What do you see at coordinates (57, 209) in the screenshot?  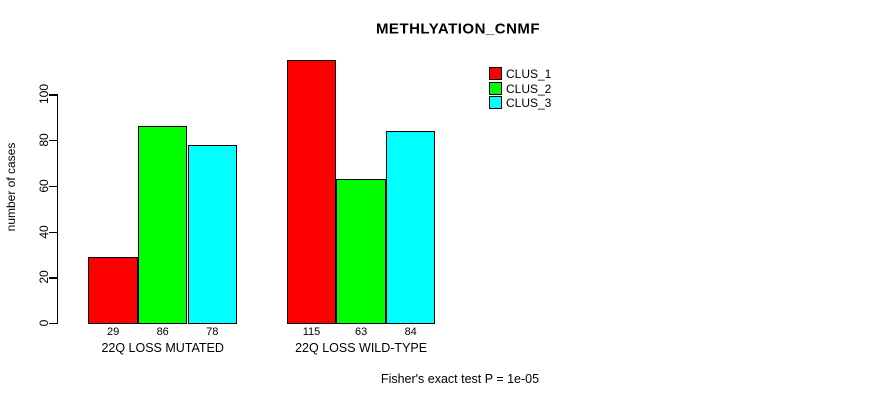 I see `y-axis-line` at bounding box center [57, 209].